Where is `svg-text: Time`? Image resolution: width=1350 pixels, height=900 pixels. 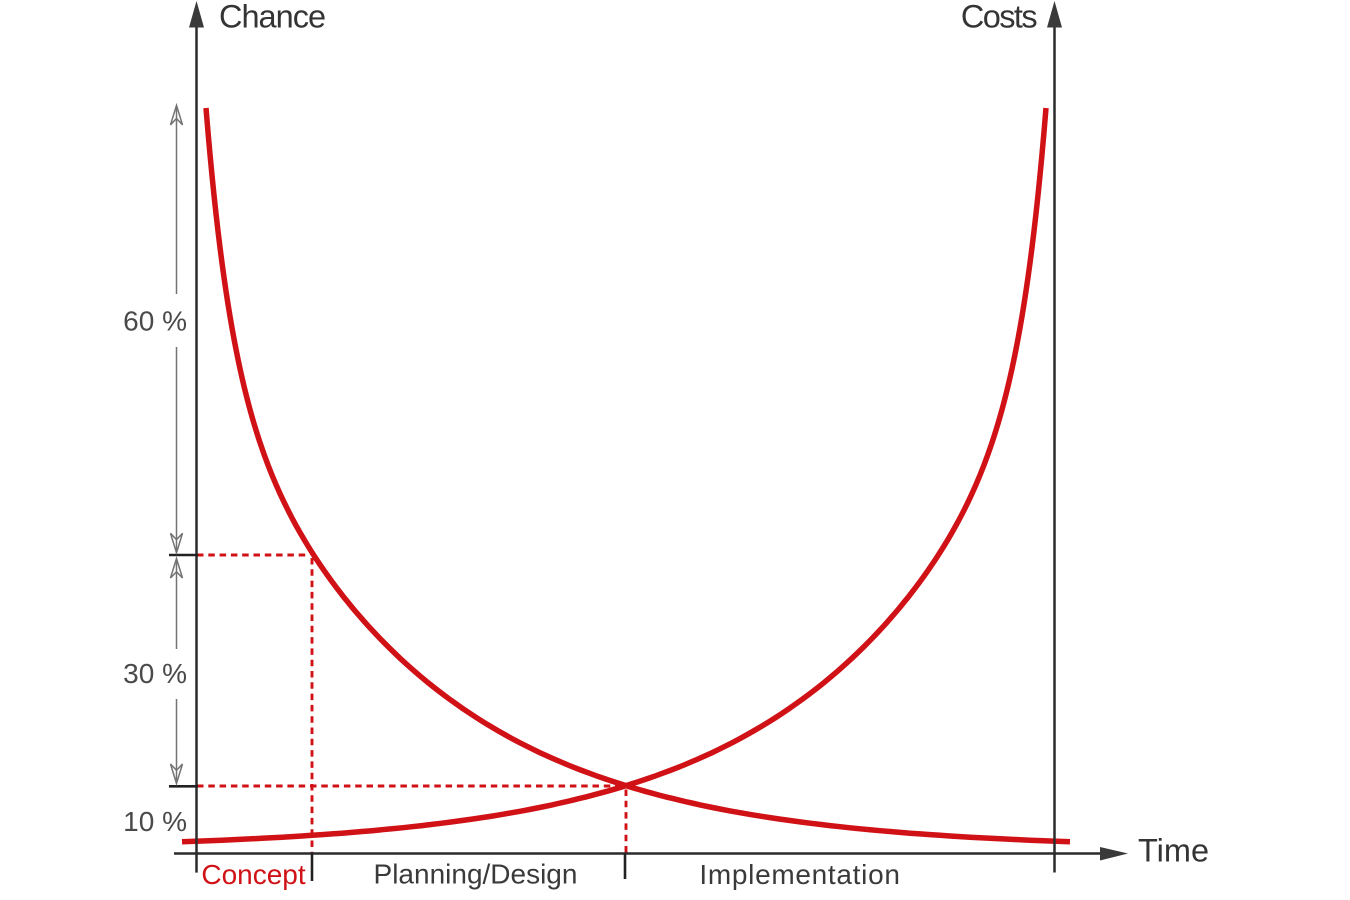
svg-text: Time is located at coordinates (1173, 851).